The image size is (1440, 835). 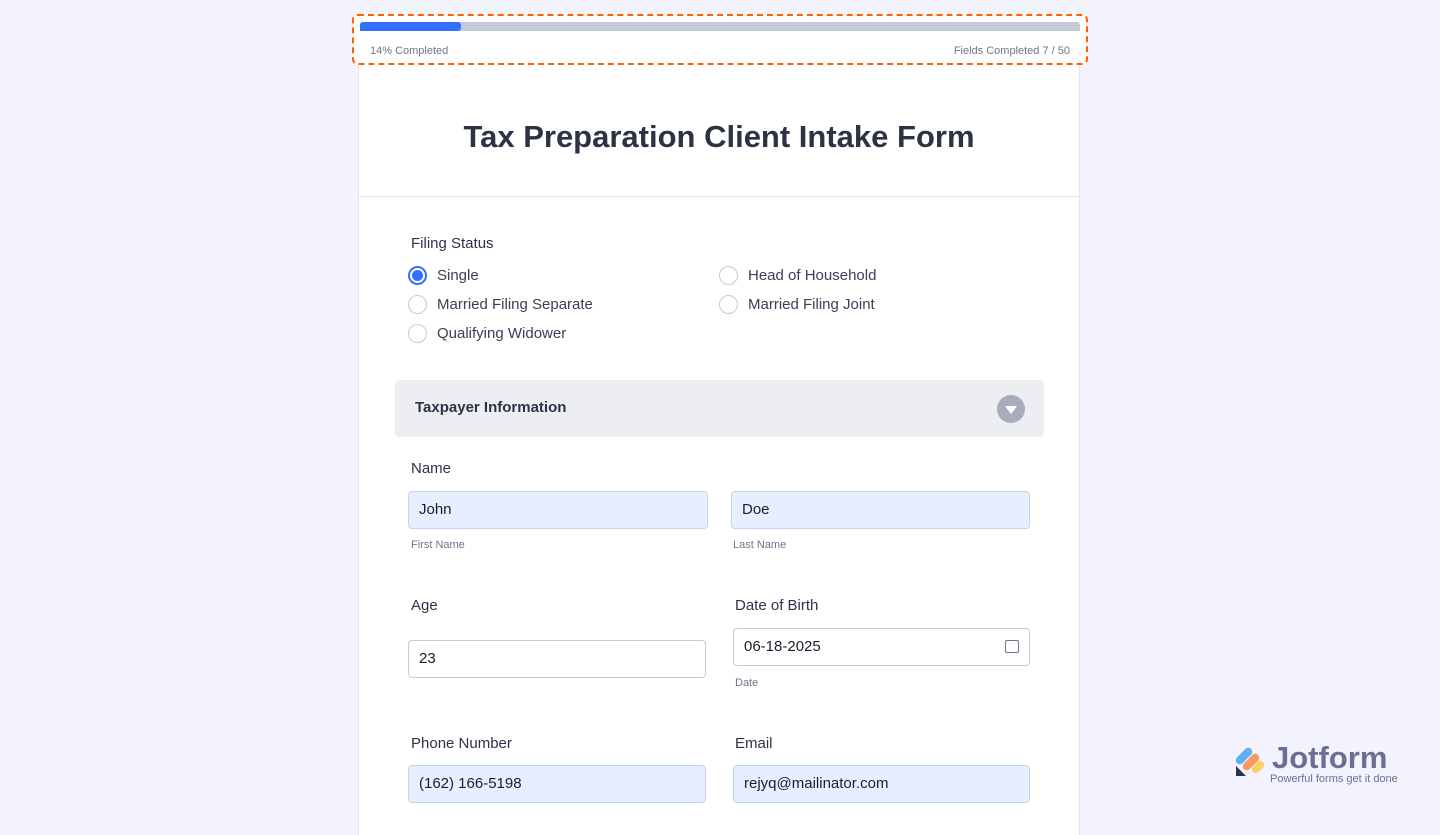 What do you see at coordinates (812, 275) in the screenshot?
I see `radio-label: Head of Household` at bounding box center [812, 275].